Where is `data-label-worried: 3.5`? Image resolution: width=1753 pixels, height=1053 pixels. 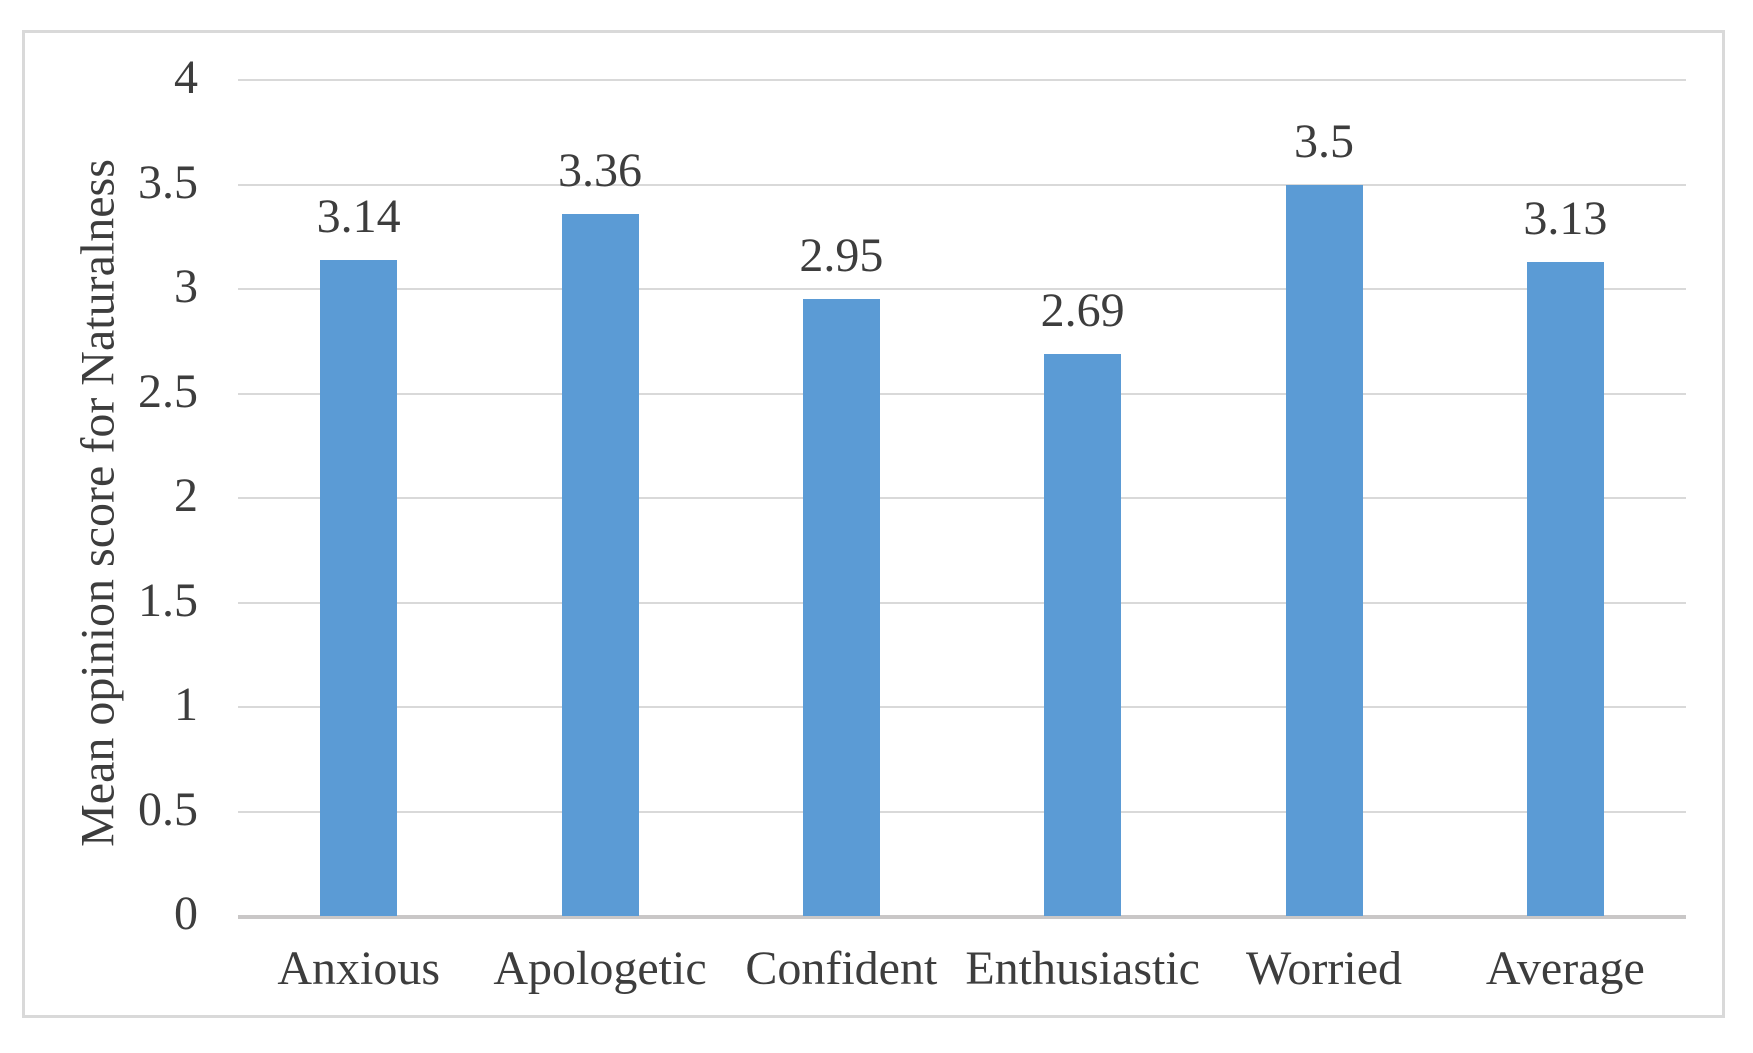 data-label-worried: 3.5 is located at coordinates (1324, 141).